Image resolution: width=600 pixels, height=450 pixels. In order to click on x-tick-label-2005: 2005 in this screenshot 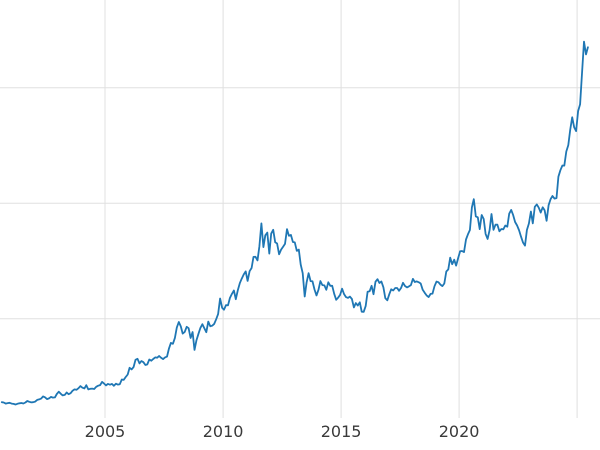, I will do `click(105, 431)`.